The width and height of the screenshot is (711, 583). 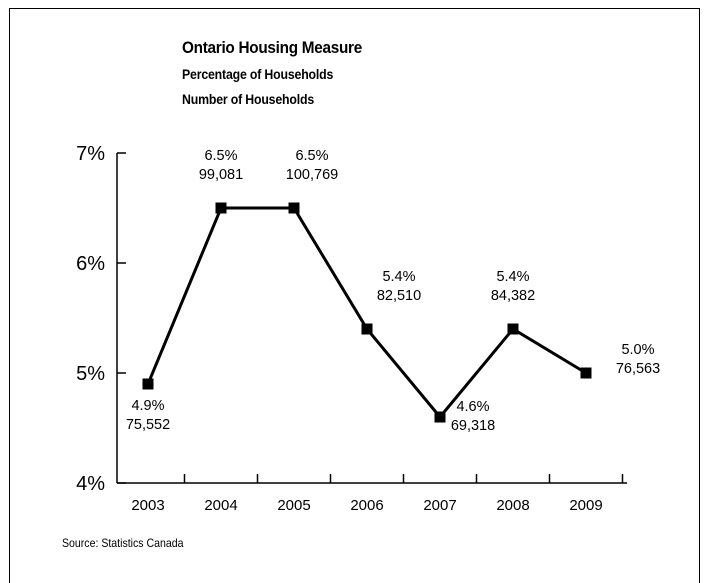 I want to click on data-label-households: 100,769, so click(x=312, y=175).